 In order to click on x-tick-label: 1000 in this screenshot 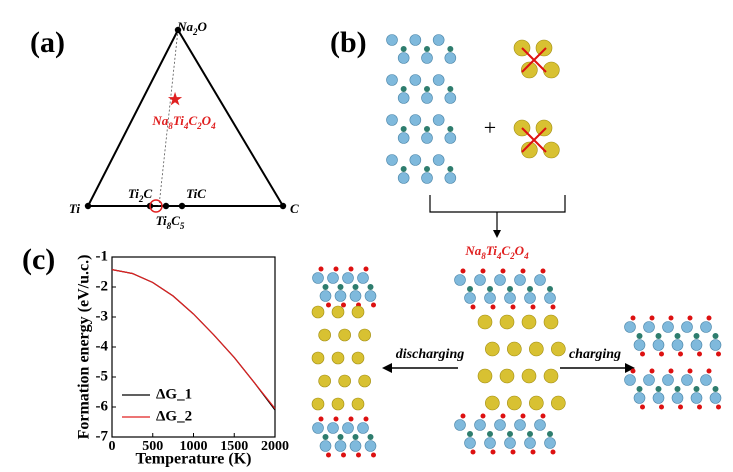, I will do `click(194, 446)`.